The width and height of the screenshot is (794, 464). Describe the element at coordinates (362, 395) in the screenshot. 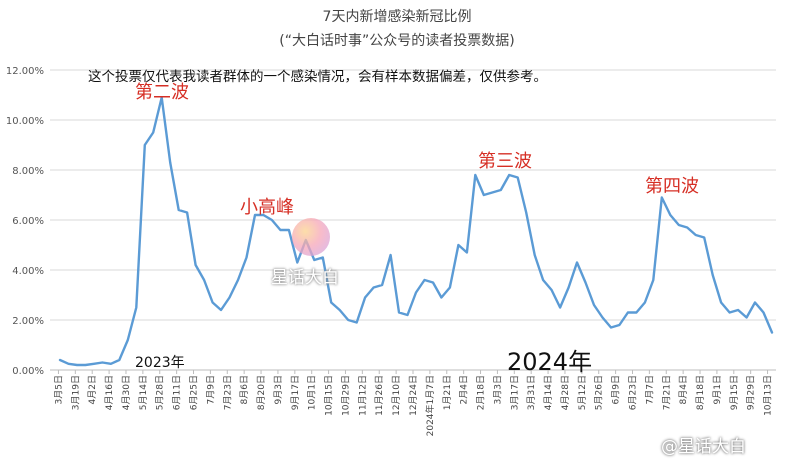

I see `x-tick-label: 11月12日` at that location.